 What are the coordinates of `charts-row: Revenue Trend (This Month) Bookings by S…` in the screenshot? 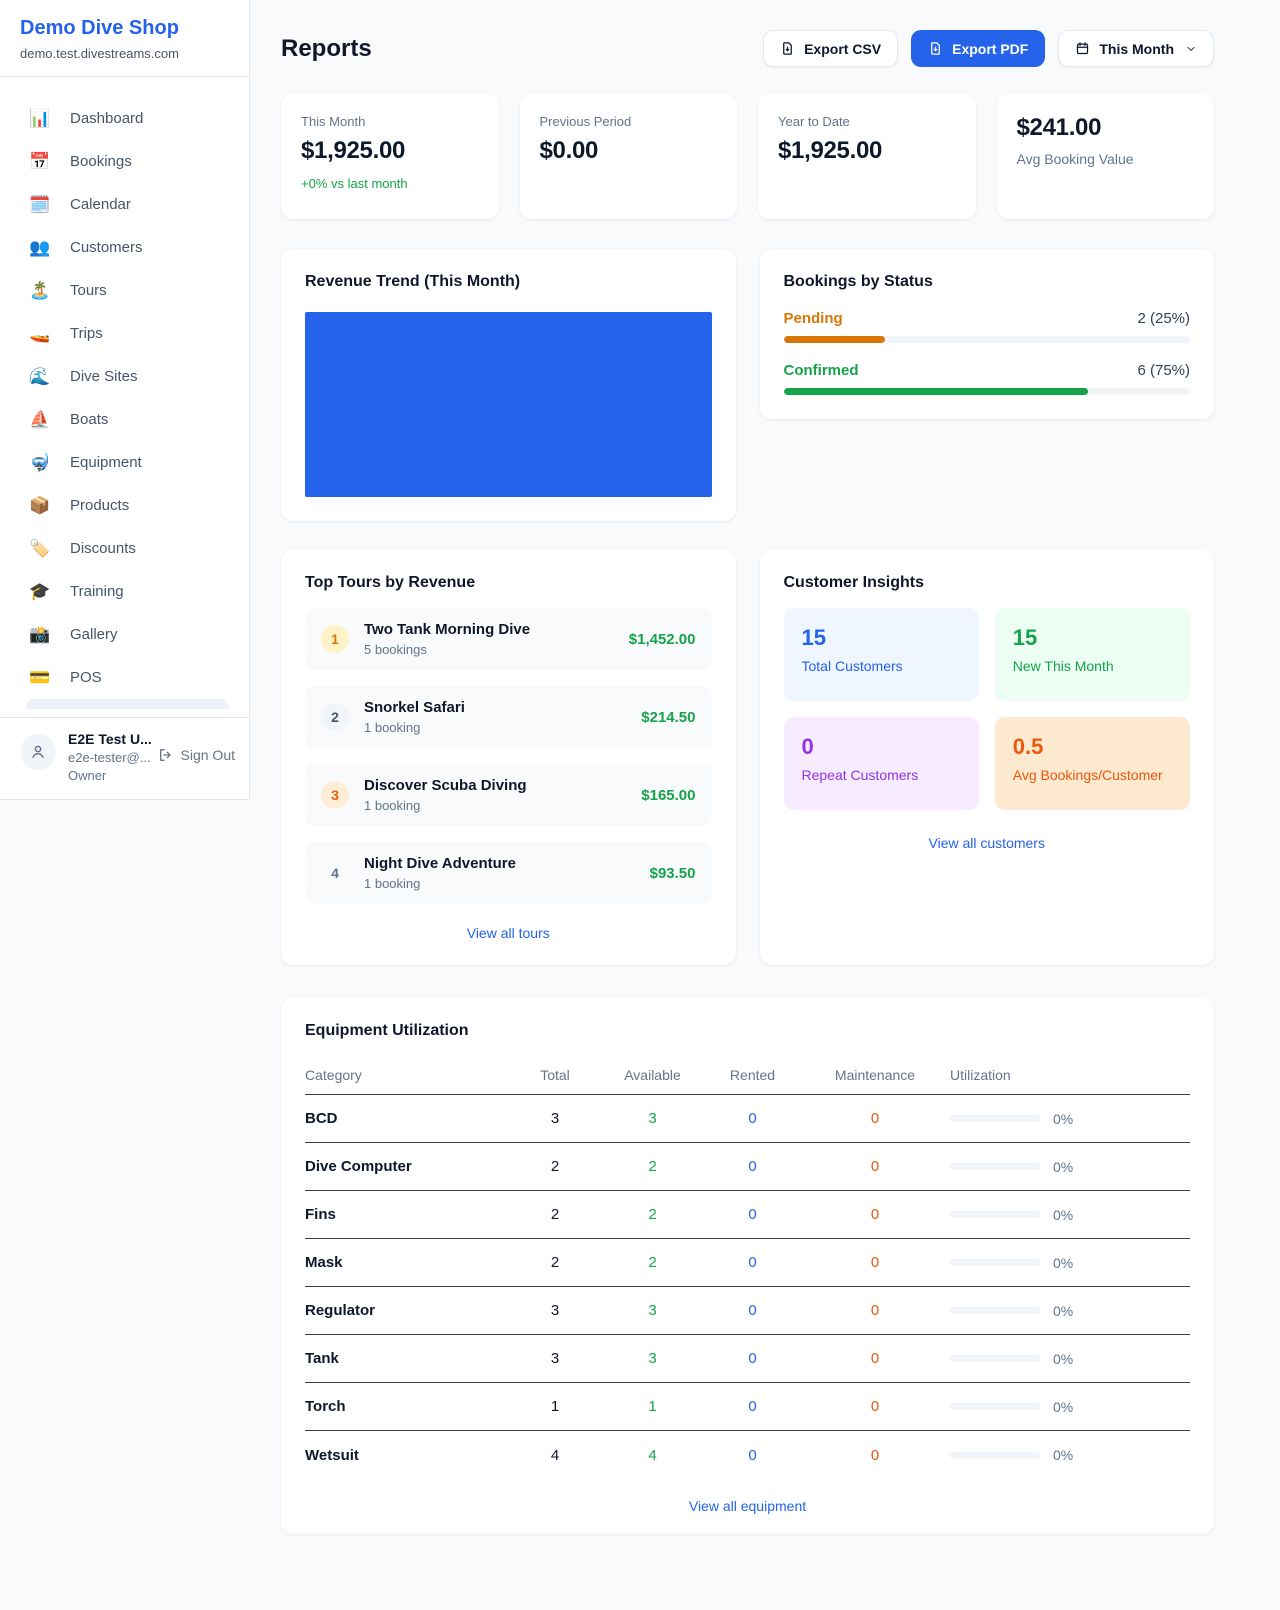 It's located at (747, 385).